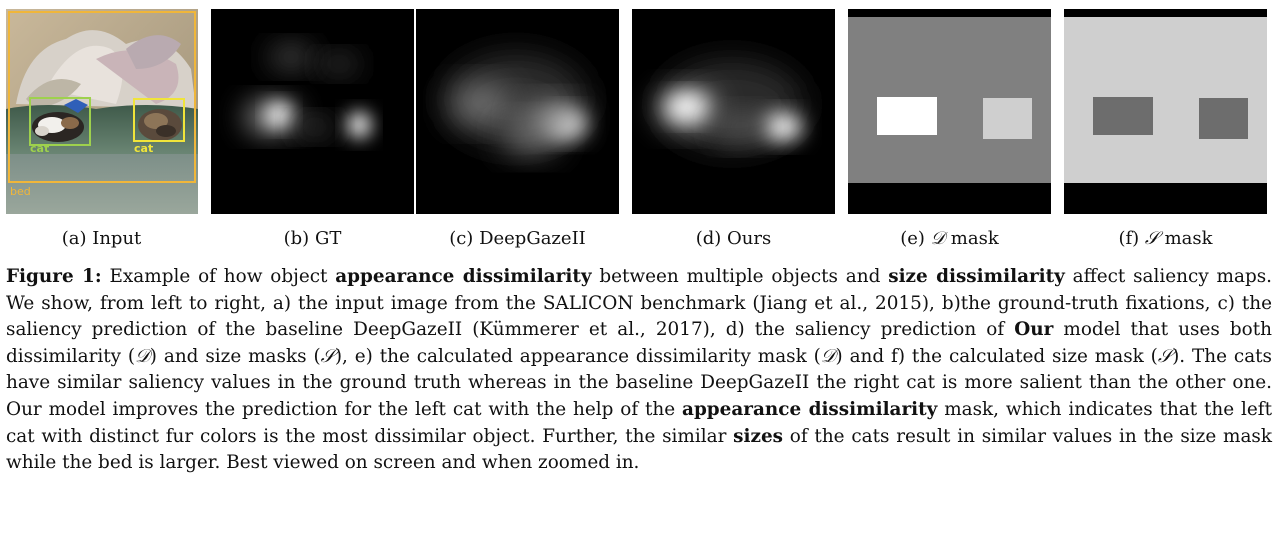 The image size is (1277, 533). I want to click on d-mask, so click(949, 111).